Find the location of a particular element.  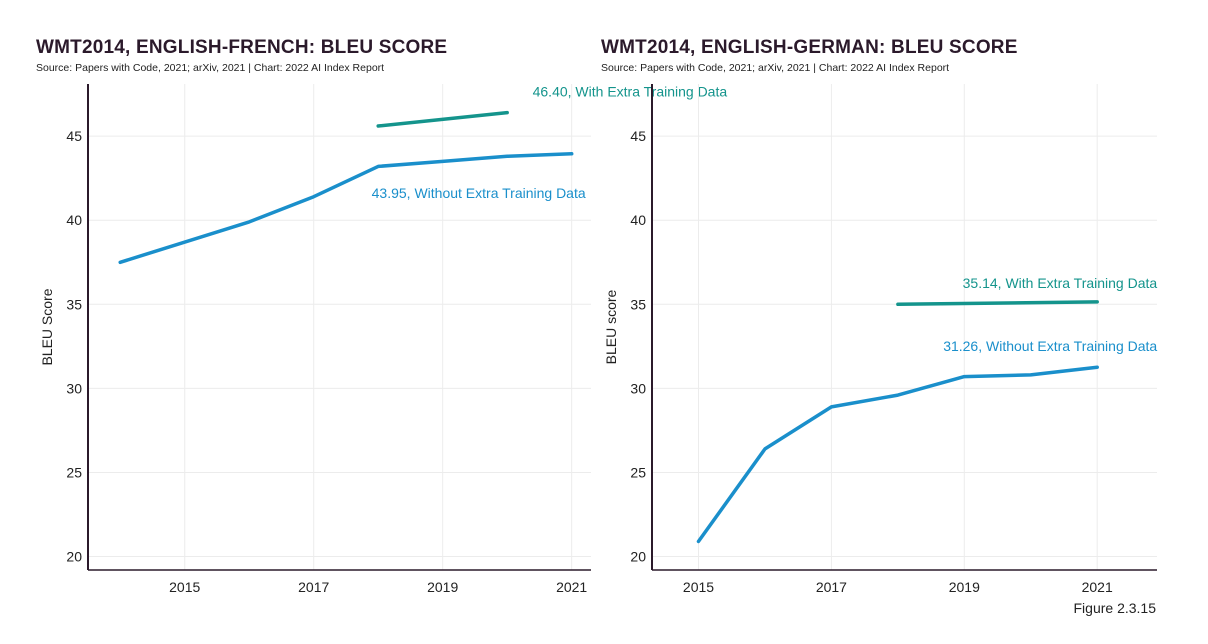

german-xtick-2017: 2017 is located at coordinates (831, 587).